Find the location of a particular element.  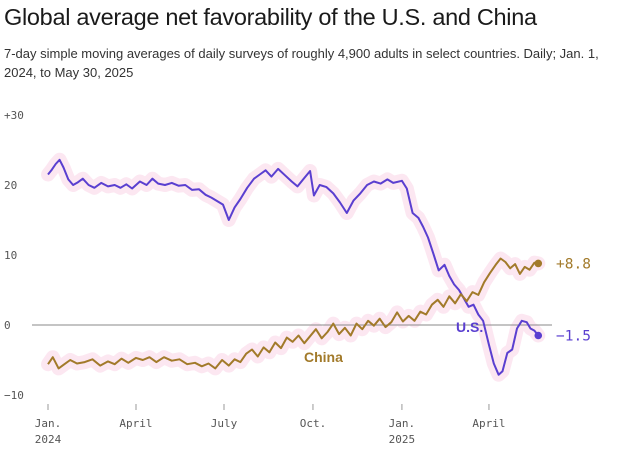

us-end-point is located at coordinates (538, 335).